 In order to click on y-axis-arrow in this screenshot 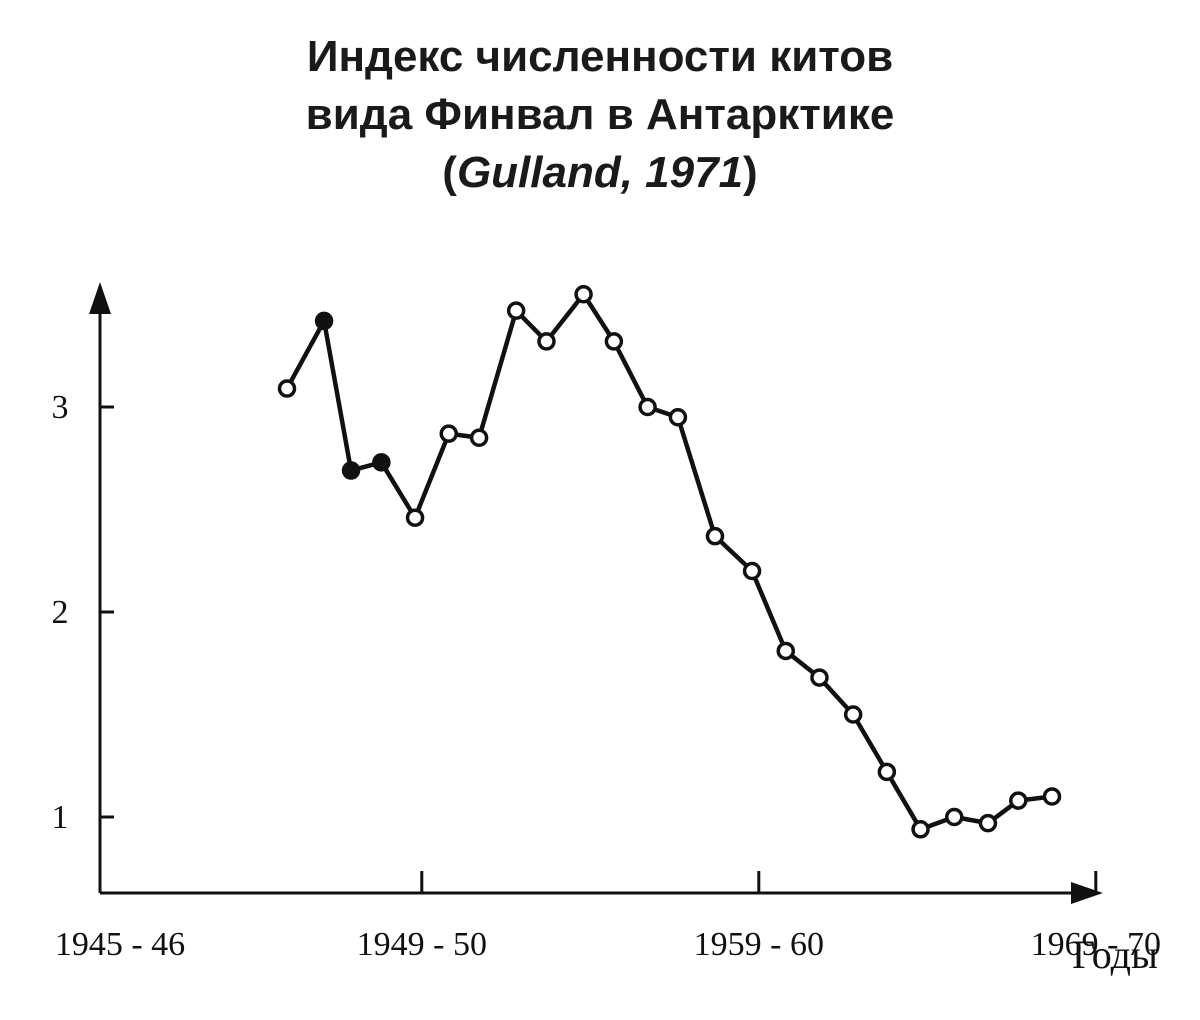, I will do `click(100, 298)`.